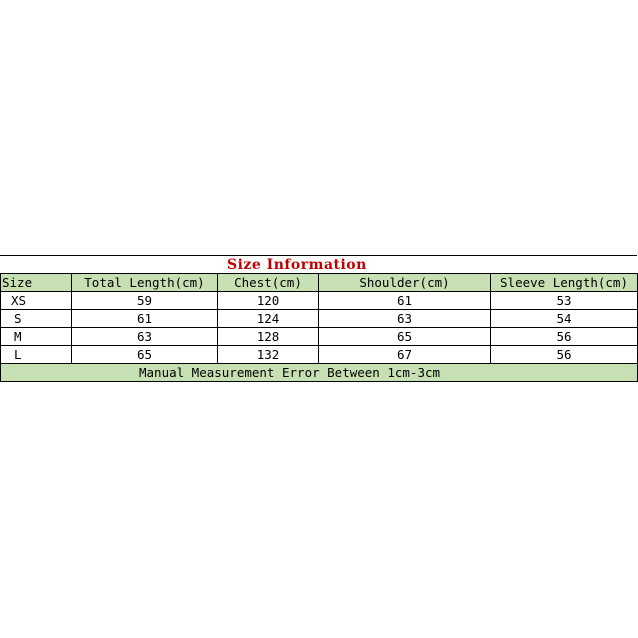  What do you see at coordinates (268, 300) in the screenshot?
I see `table-cell: 120` at bounding box center [268, 300].